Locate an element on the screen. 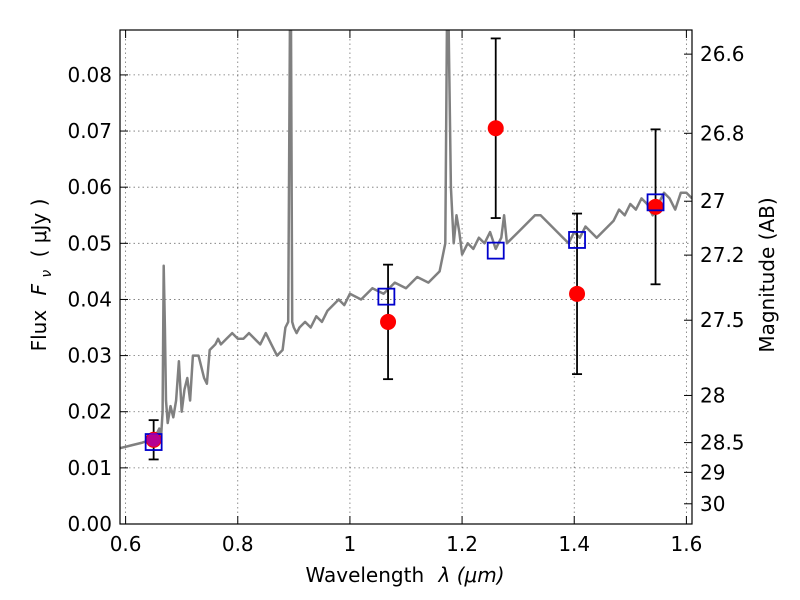  y-tick-label: 0.04 is located at coordinates (89, 299).